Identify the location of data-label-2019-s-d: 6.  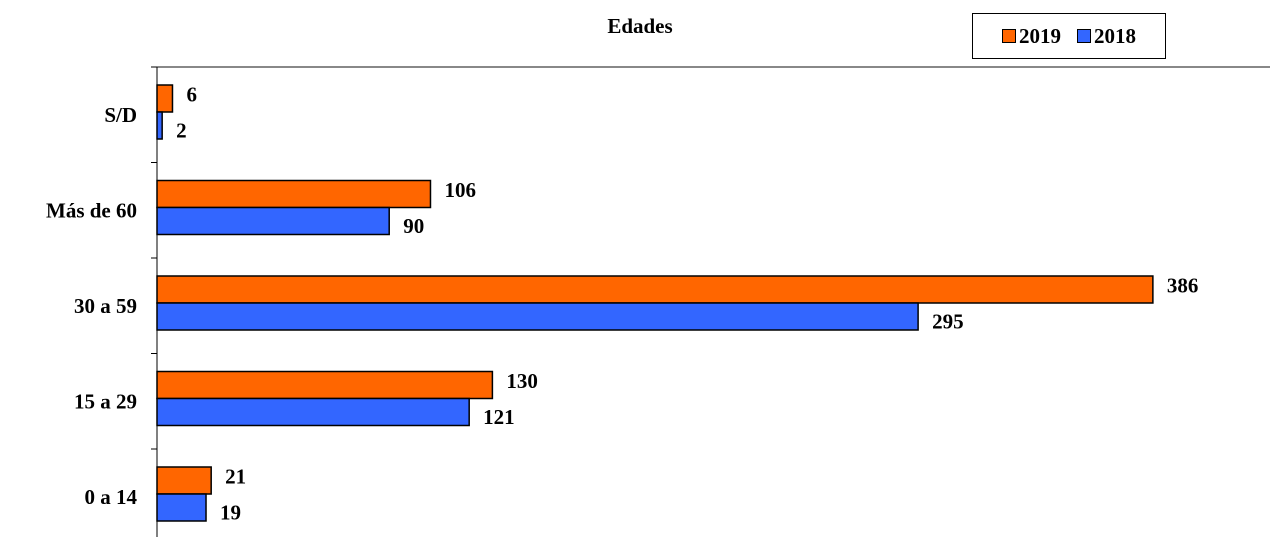
(191, 95).